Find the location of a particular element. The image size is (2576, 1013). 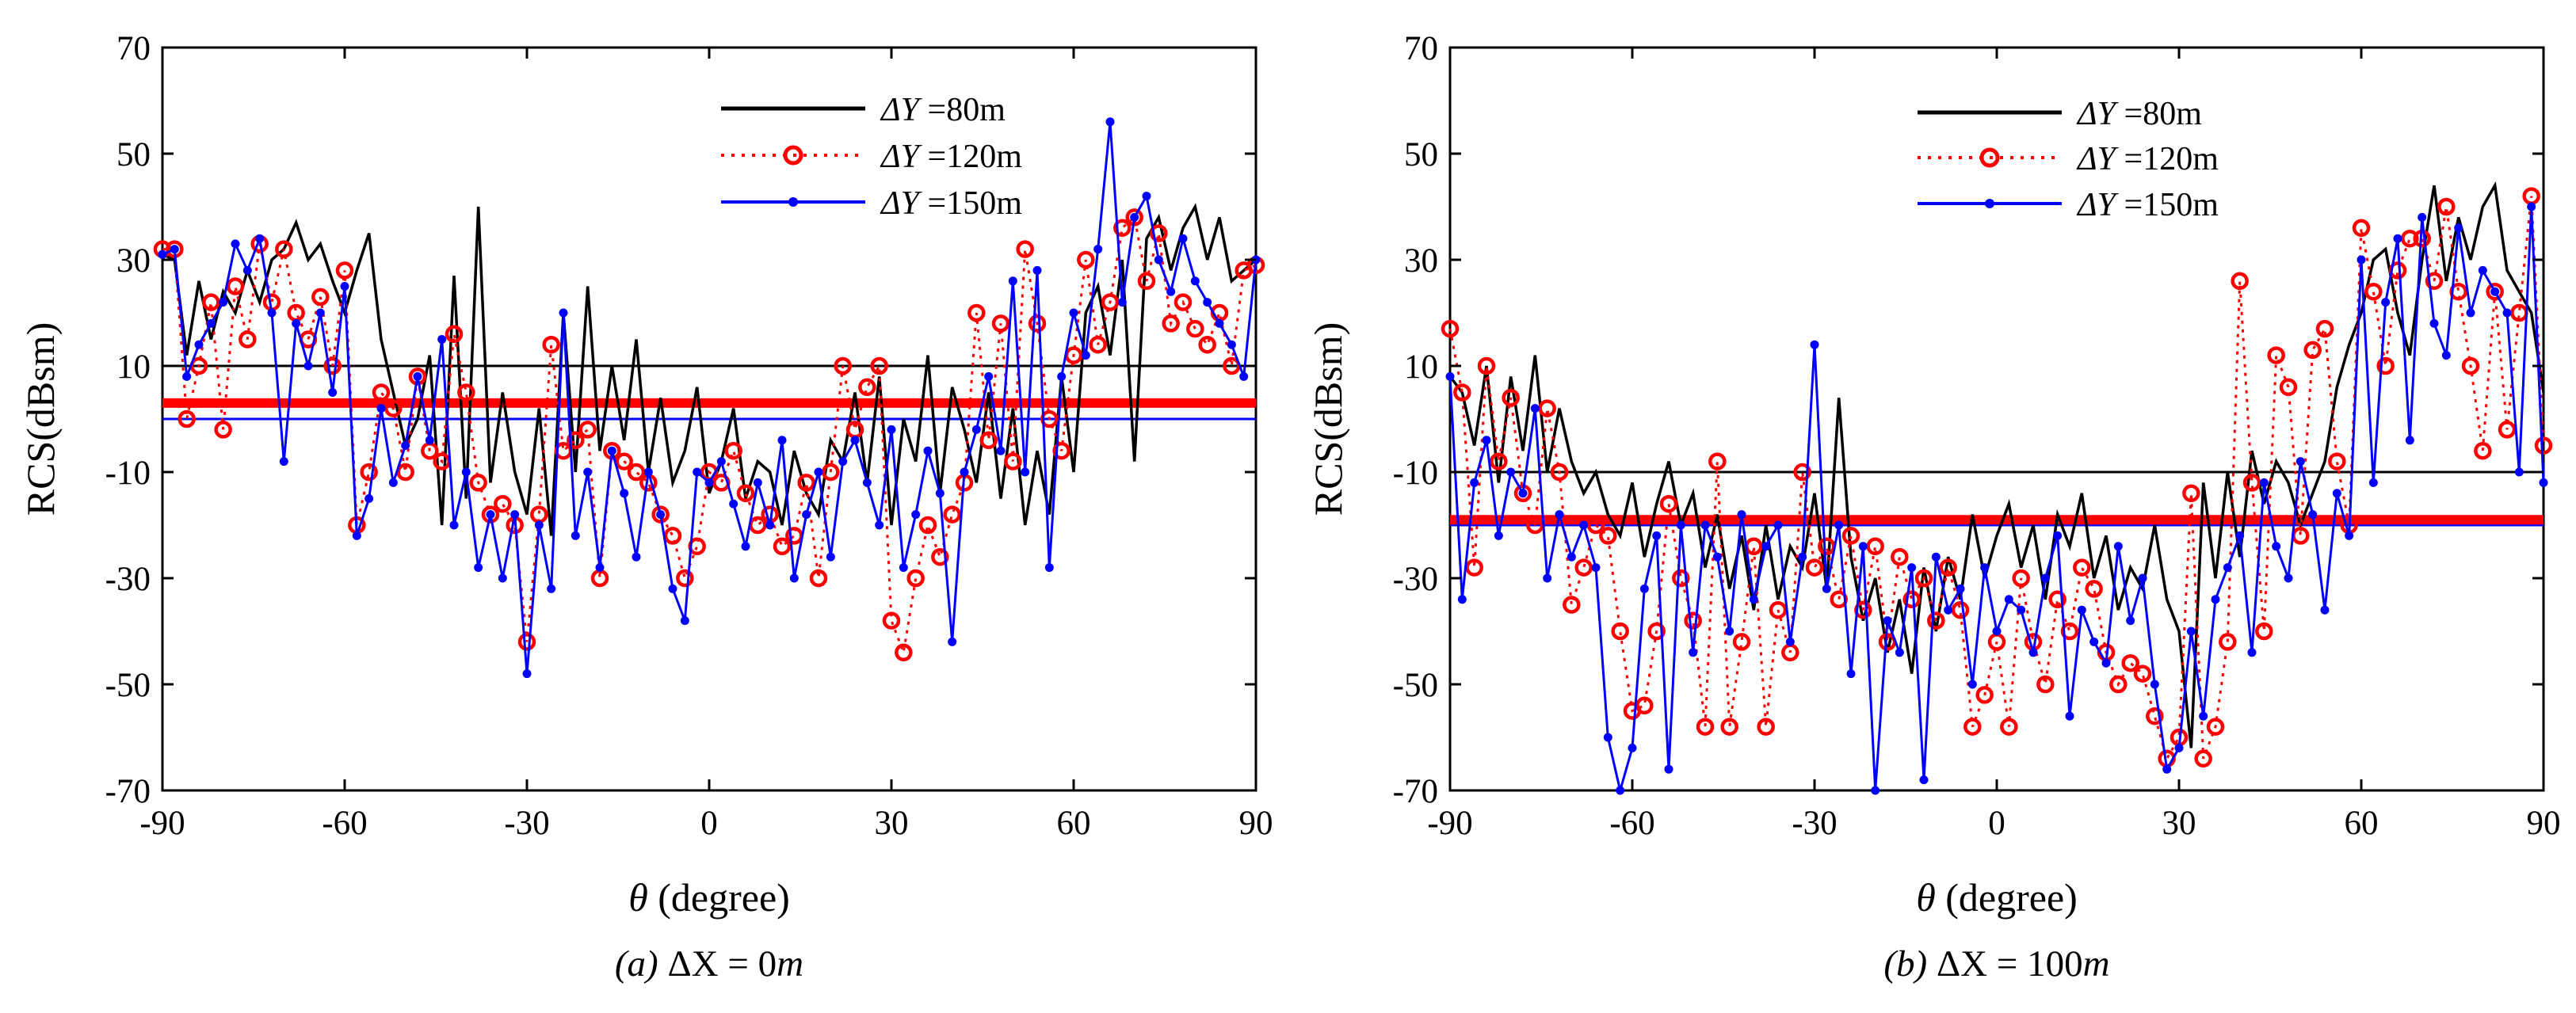

x-tick-label: 60 is located at coordinates (1074, 823).